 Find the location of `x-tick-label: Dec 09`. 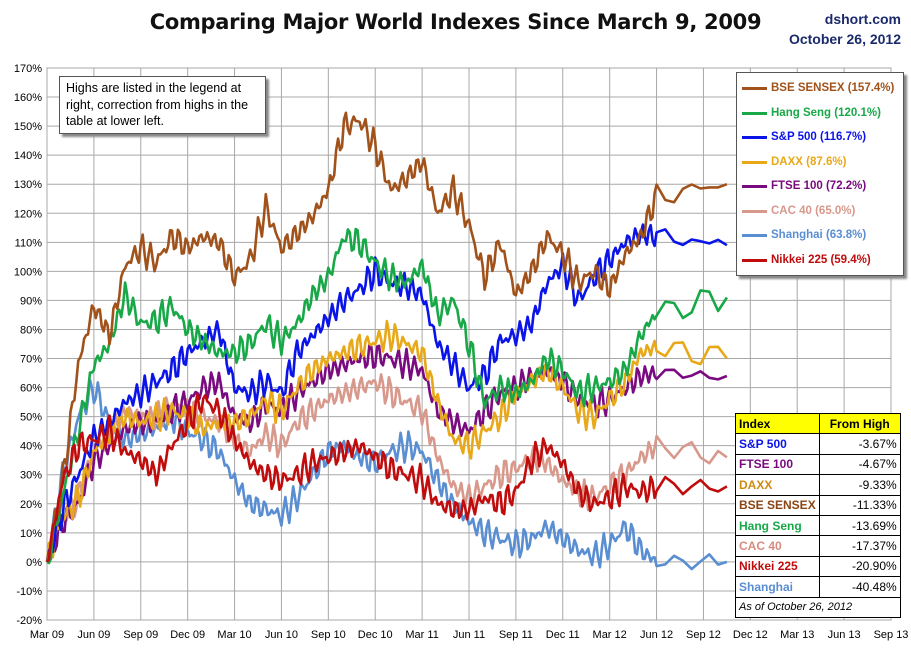

x-tick-label: Dec 09 is located at coordinates (187, 635).